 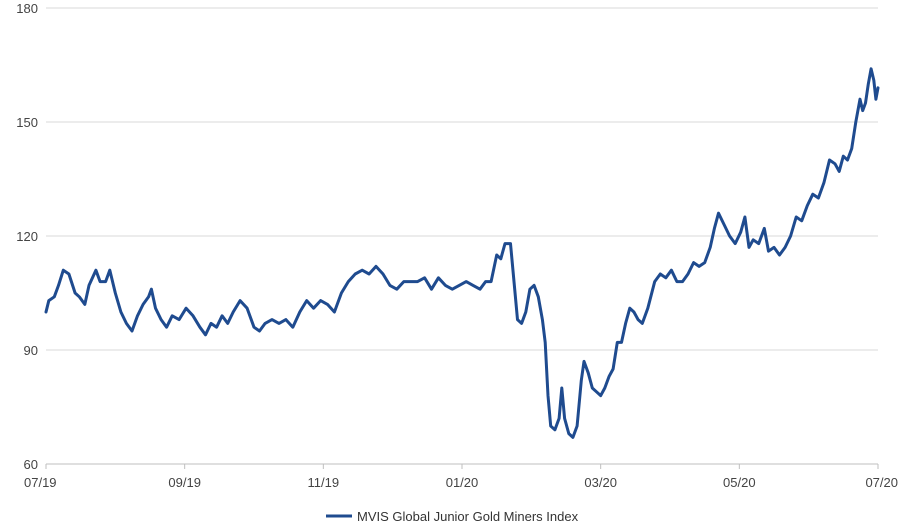 What do you see at coordinates (600, 482) in the screenshot?
I see `x-tick-label: 03/20` at bounding box center [600, 482].